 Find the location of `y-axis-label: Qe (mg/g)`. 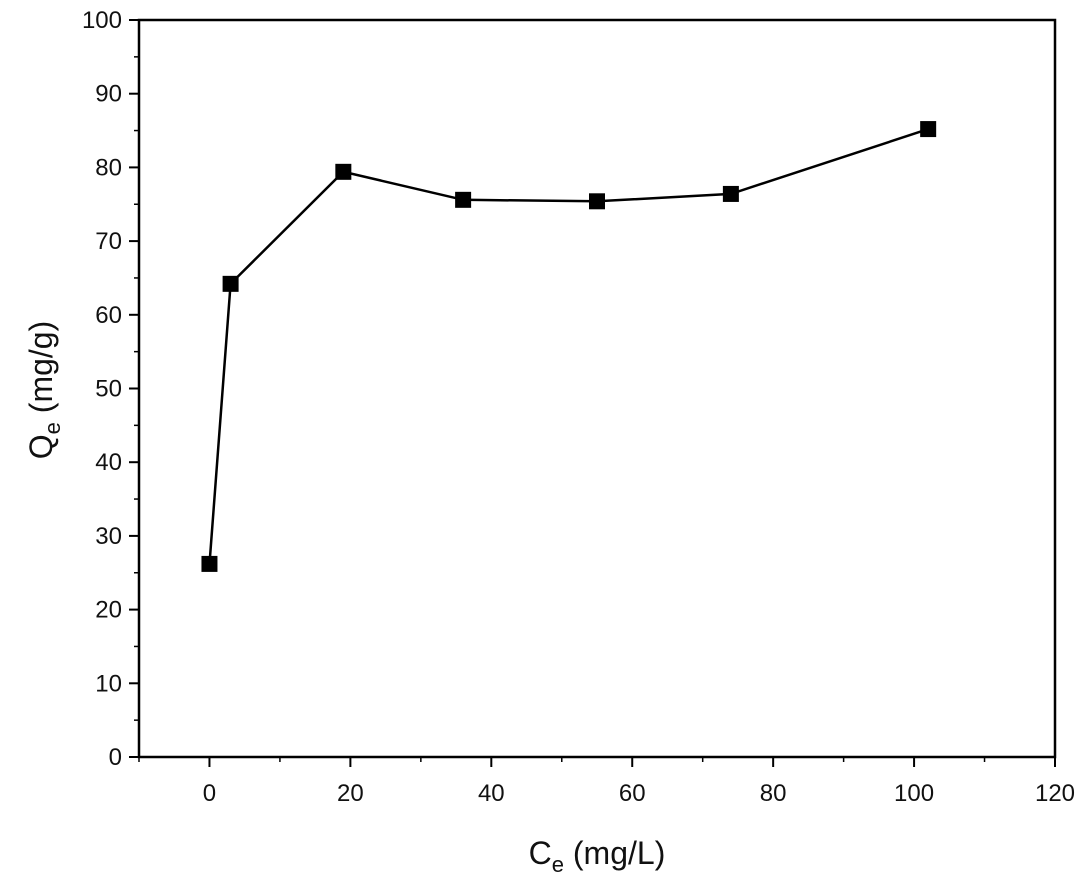

y-axis-label: Qe (mg/g) is located at coordinates (44, 390).